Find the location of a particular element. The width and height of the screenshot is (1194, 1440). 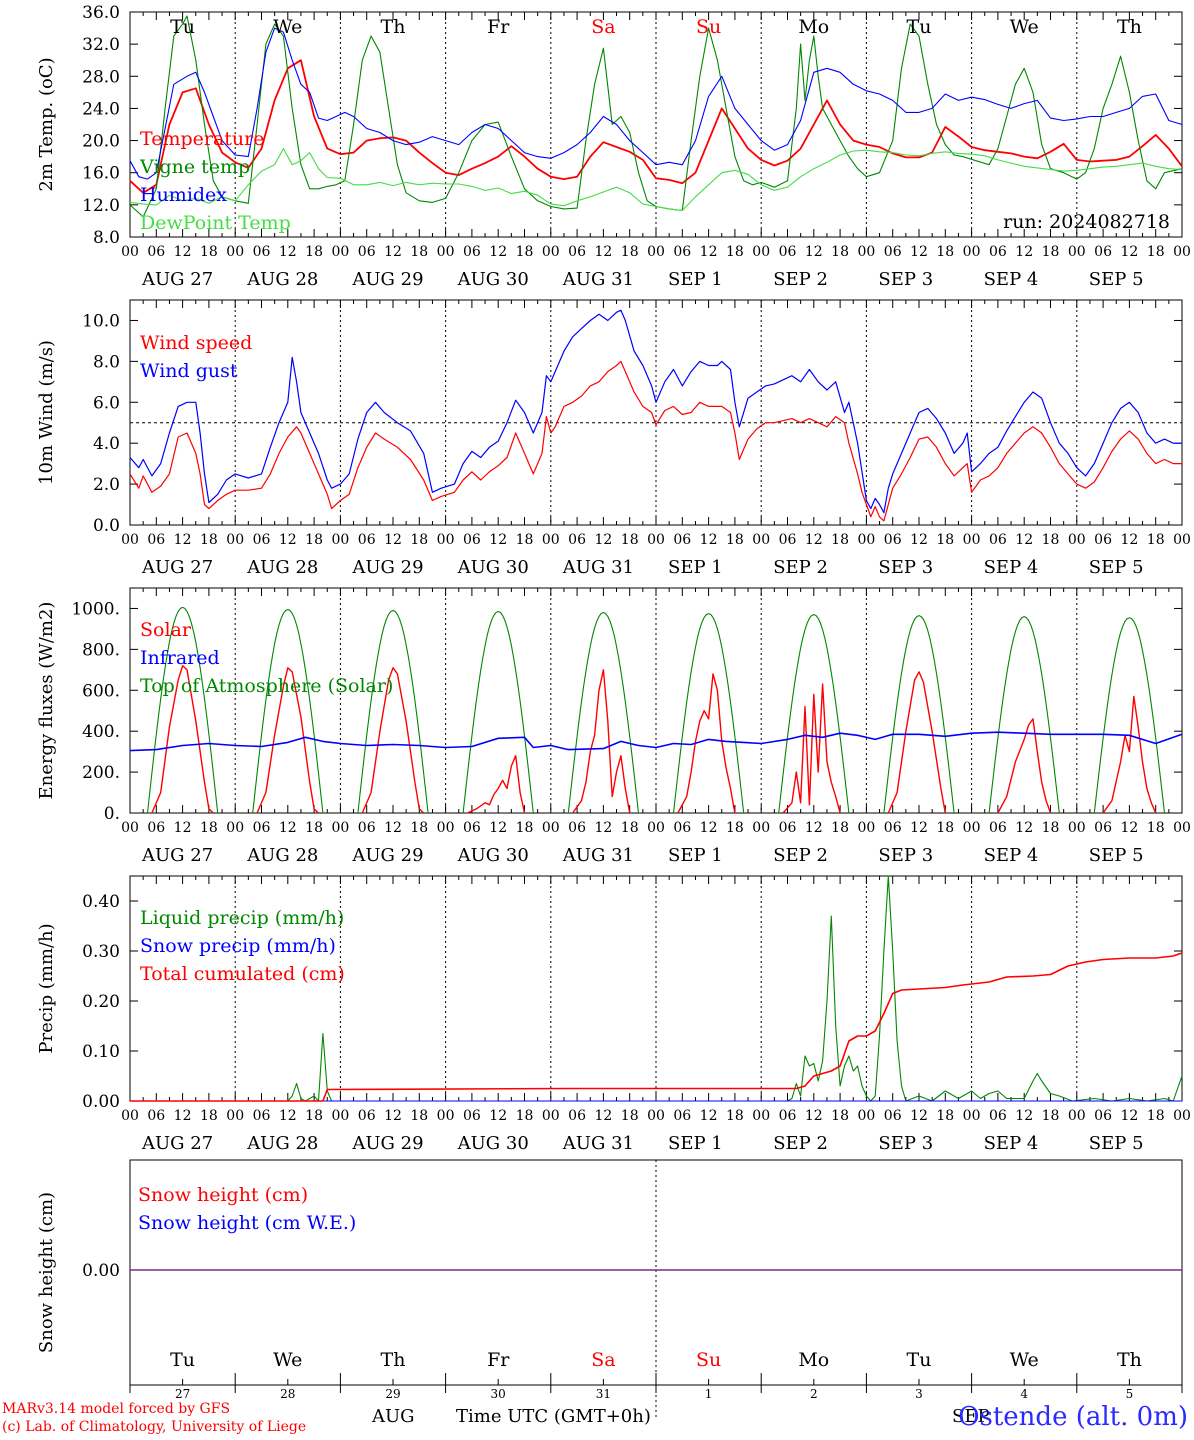

legend-entry: Wind speed is located at coordinates (196, 343).